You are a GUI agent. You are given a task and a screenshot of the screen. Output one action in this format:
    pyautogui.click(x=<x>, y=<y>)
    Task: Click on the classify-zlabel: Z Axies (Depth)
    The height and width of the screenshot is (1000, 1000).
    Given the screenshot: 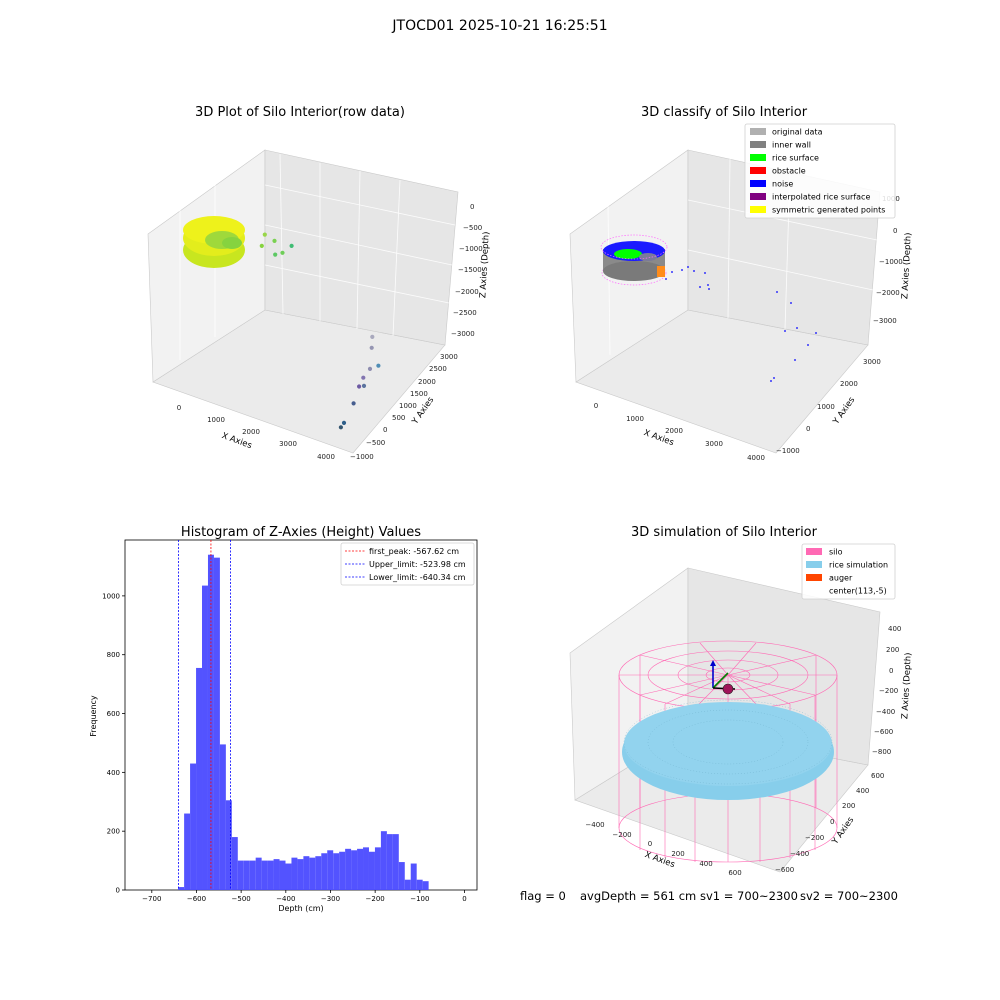 What is the action you would take?
    pyautogui.click(x=906, y=265)
    